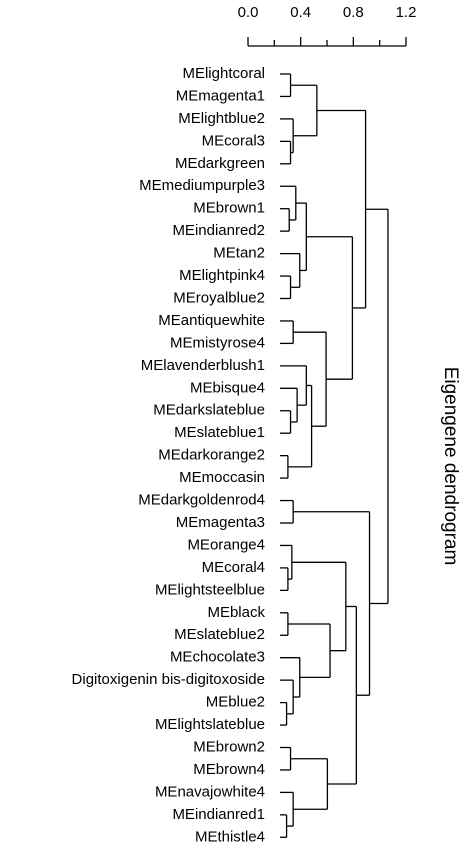 The height and width of the screenshot is (851, 474). Describe the element at coordinates (222, 477) in the screenshot. I see `leaf-label: MEmoccasin` at that location.